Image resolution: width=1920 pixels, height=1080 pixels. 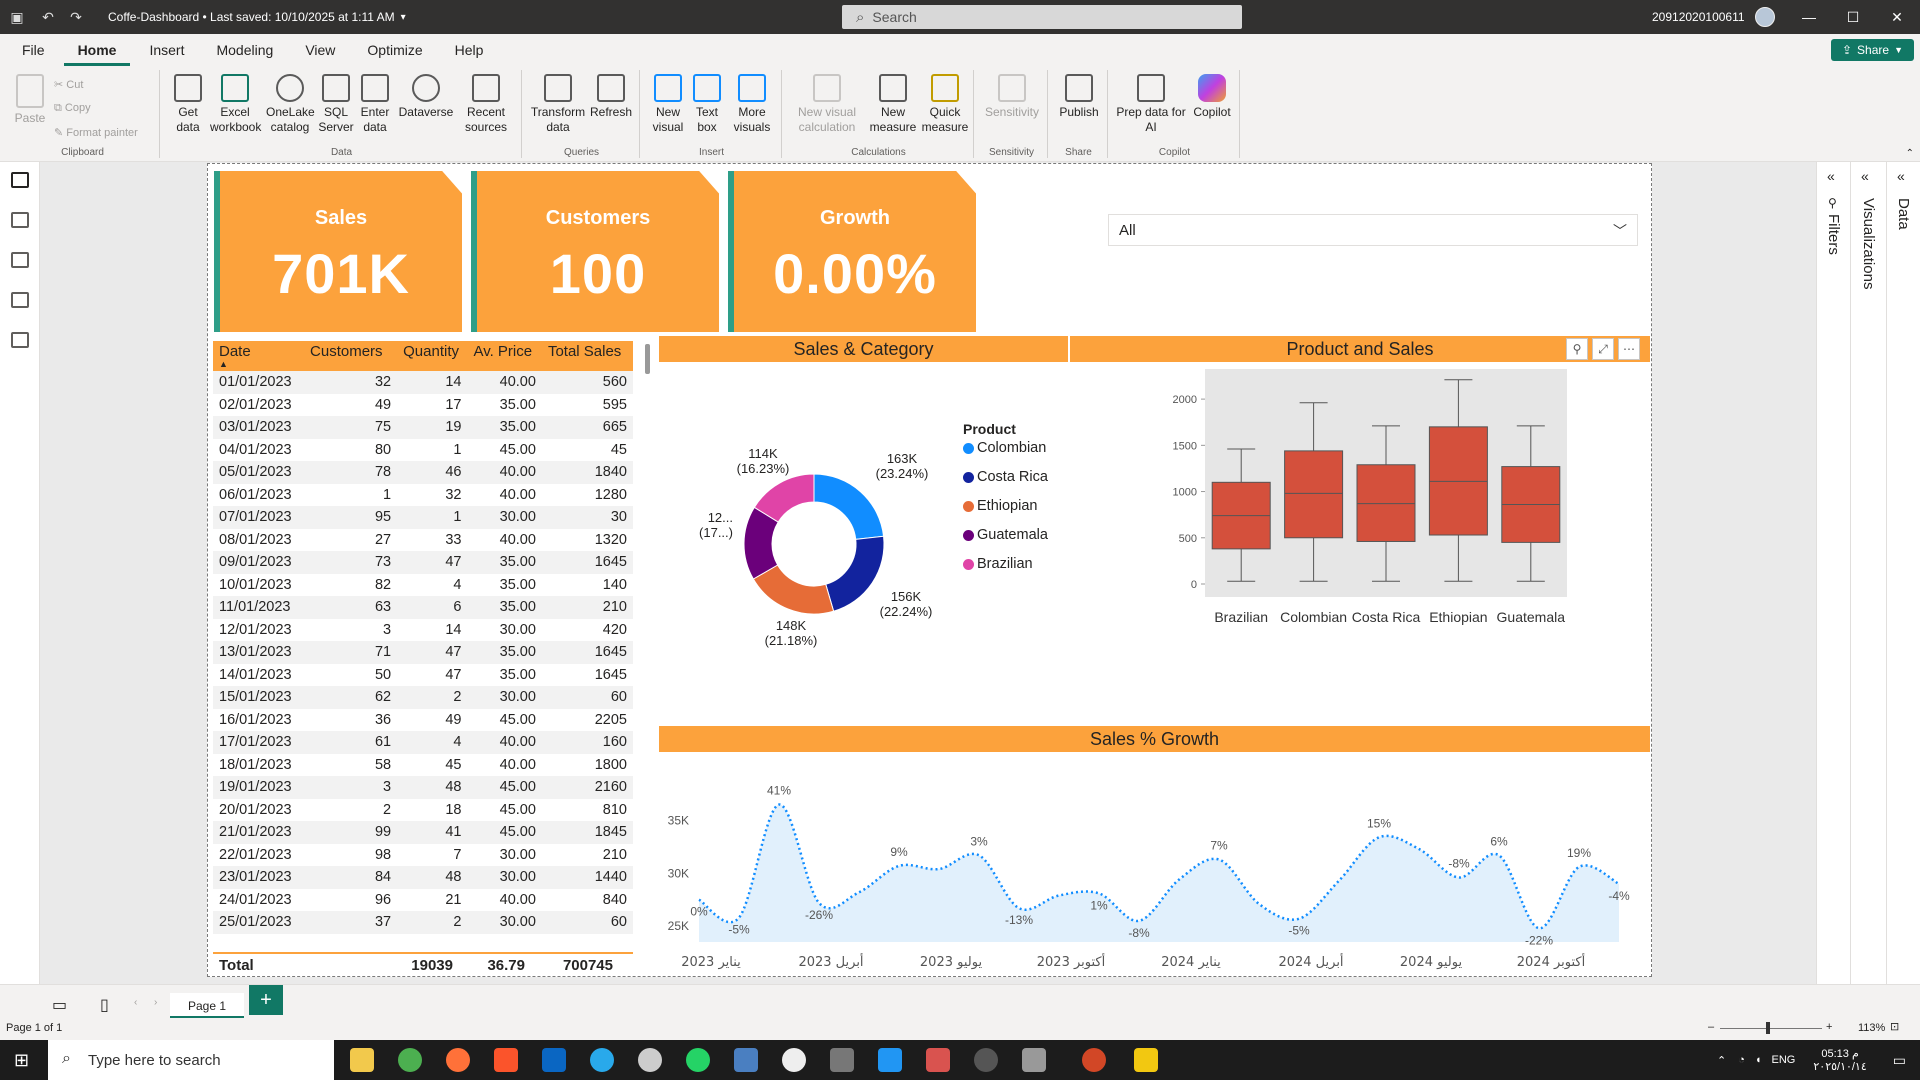 What do you see at coordinates (30, 100) in the screenshot?
I see `paste-button: Paste` at bounding box center [30, 100].